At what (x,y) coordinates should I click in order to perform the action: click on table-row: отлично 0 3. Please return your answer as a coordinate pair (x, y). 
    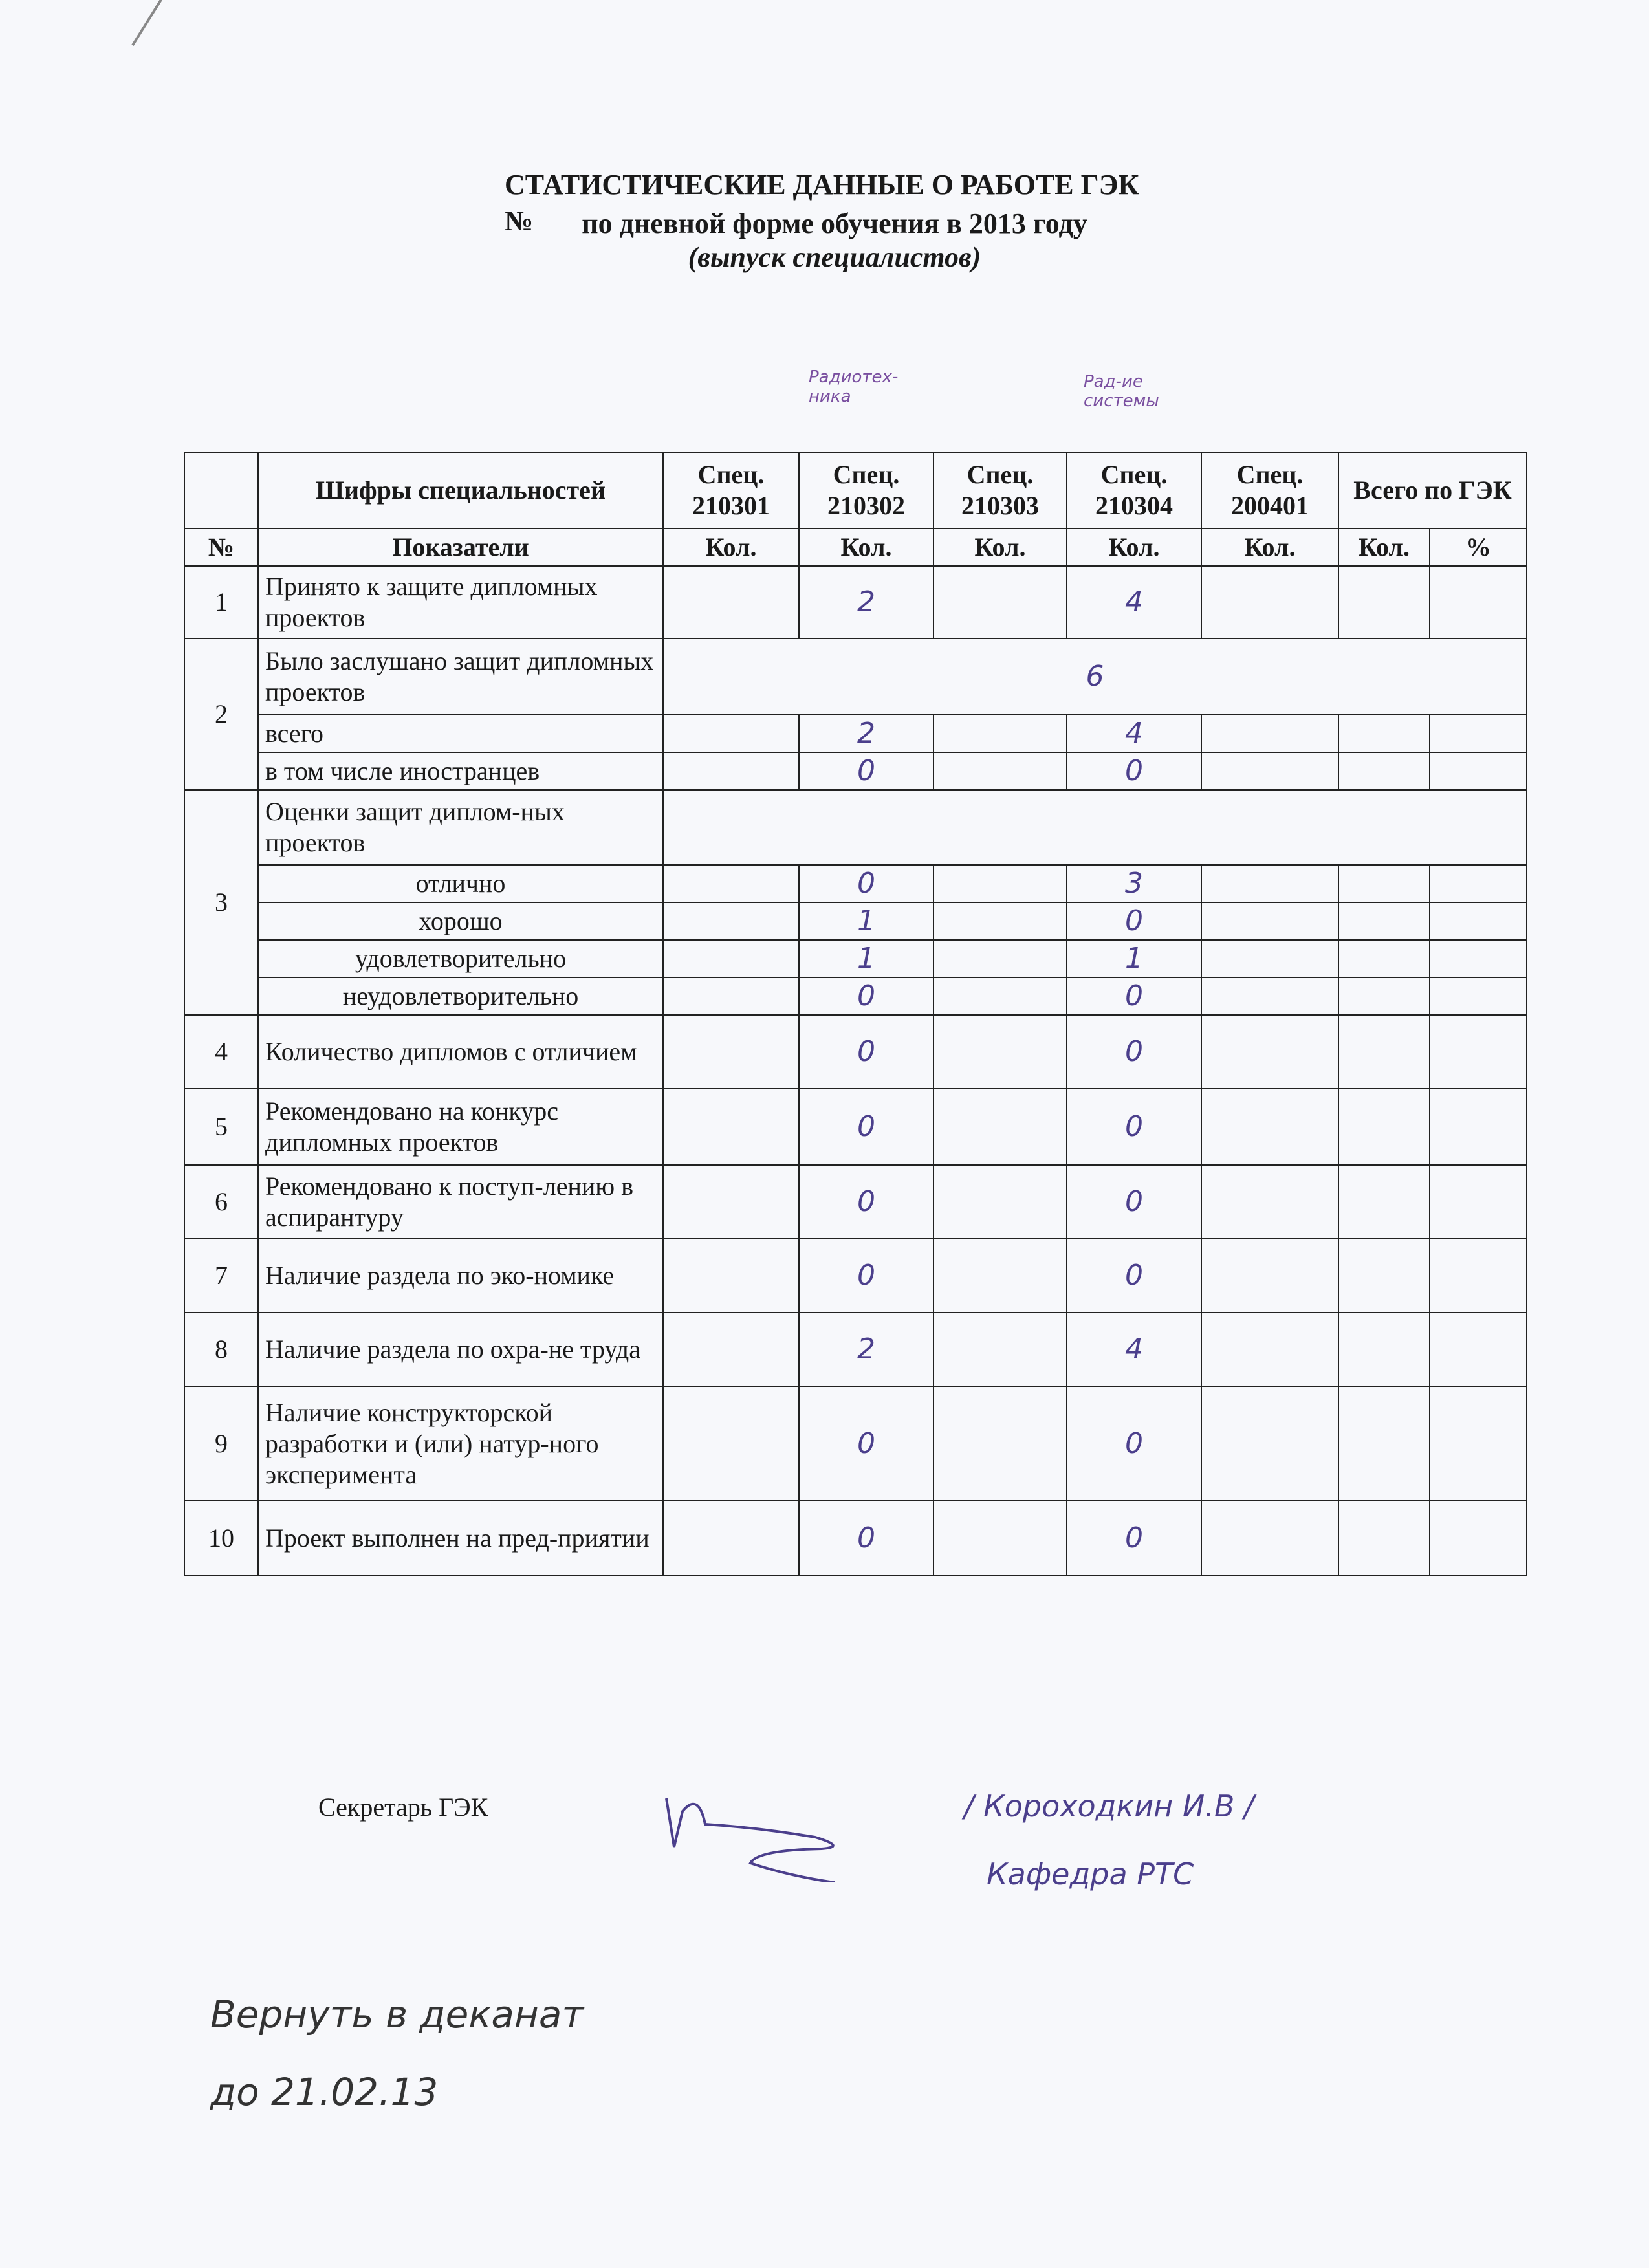
    Looking at the image, I should click on (856, 883).